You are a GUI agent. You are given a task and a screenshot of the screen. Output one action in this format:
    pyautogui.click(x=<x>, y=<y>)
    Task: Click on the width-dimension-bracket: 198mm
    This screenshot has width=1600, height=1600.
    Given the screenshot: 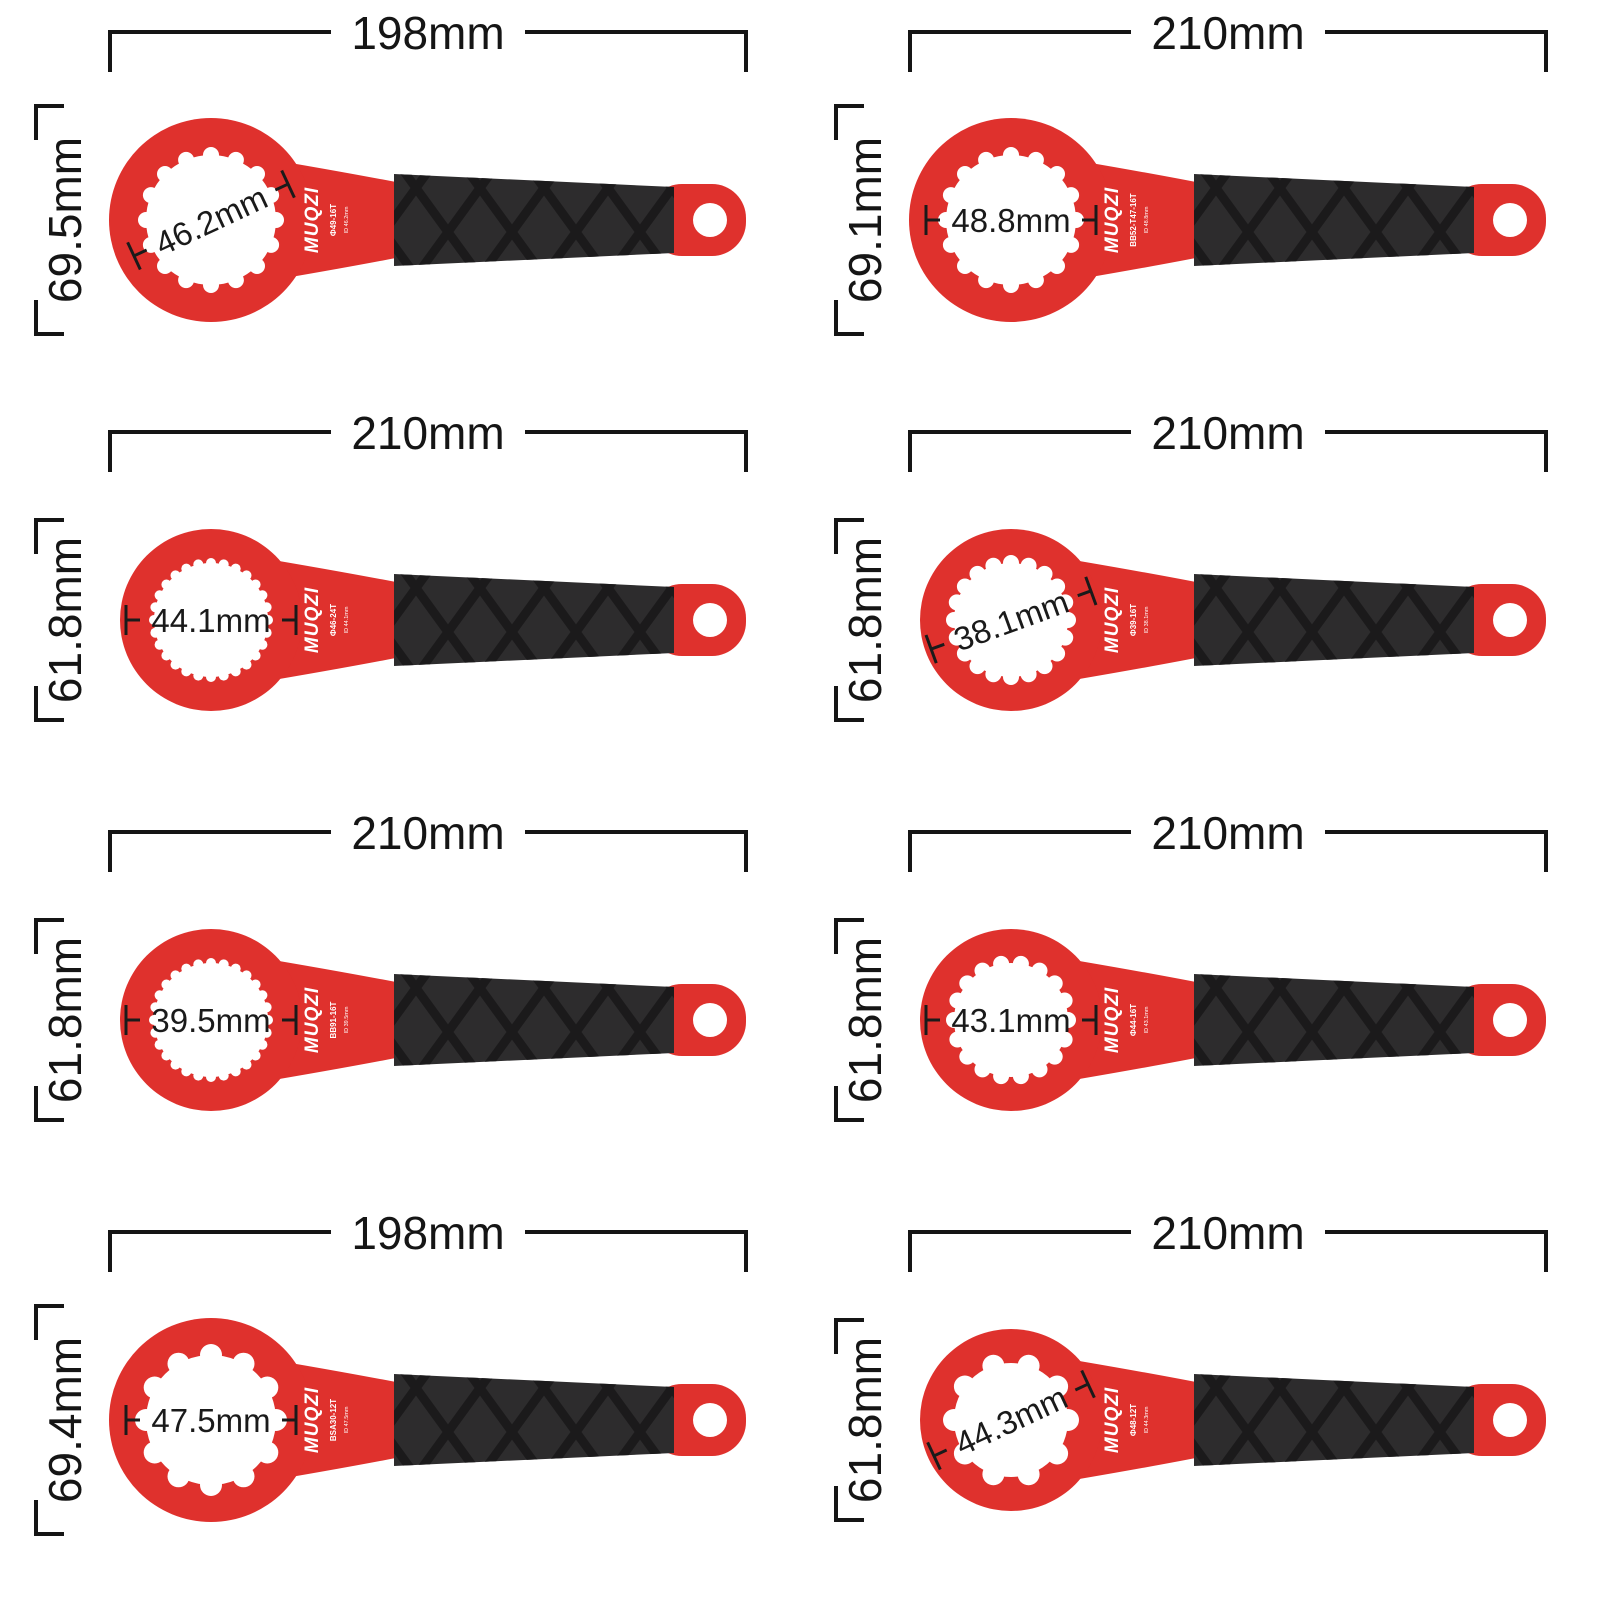 What is the action you would take?
    pyautogui.click(x=428, y=1250)
    